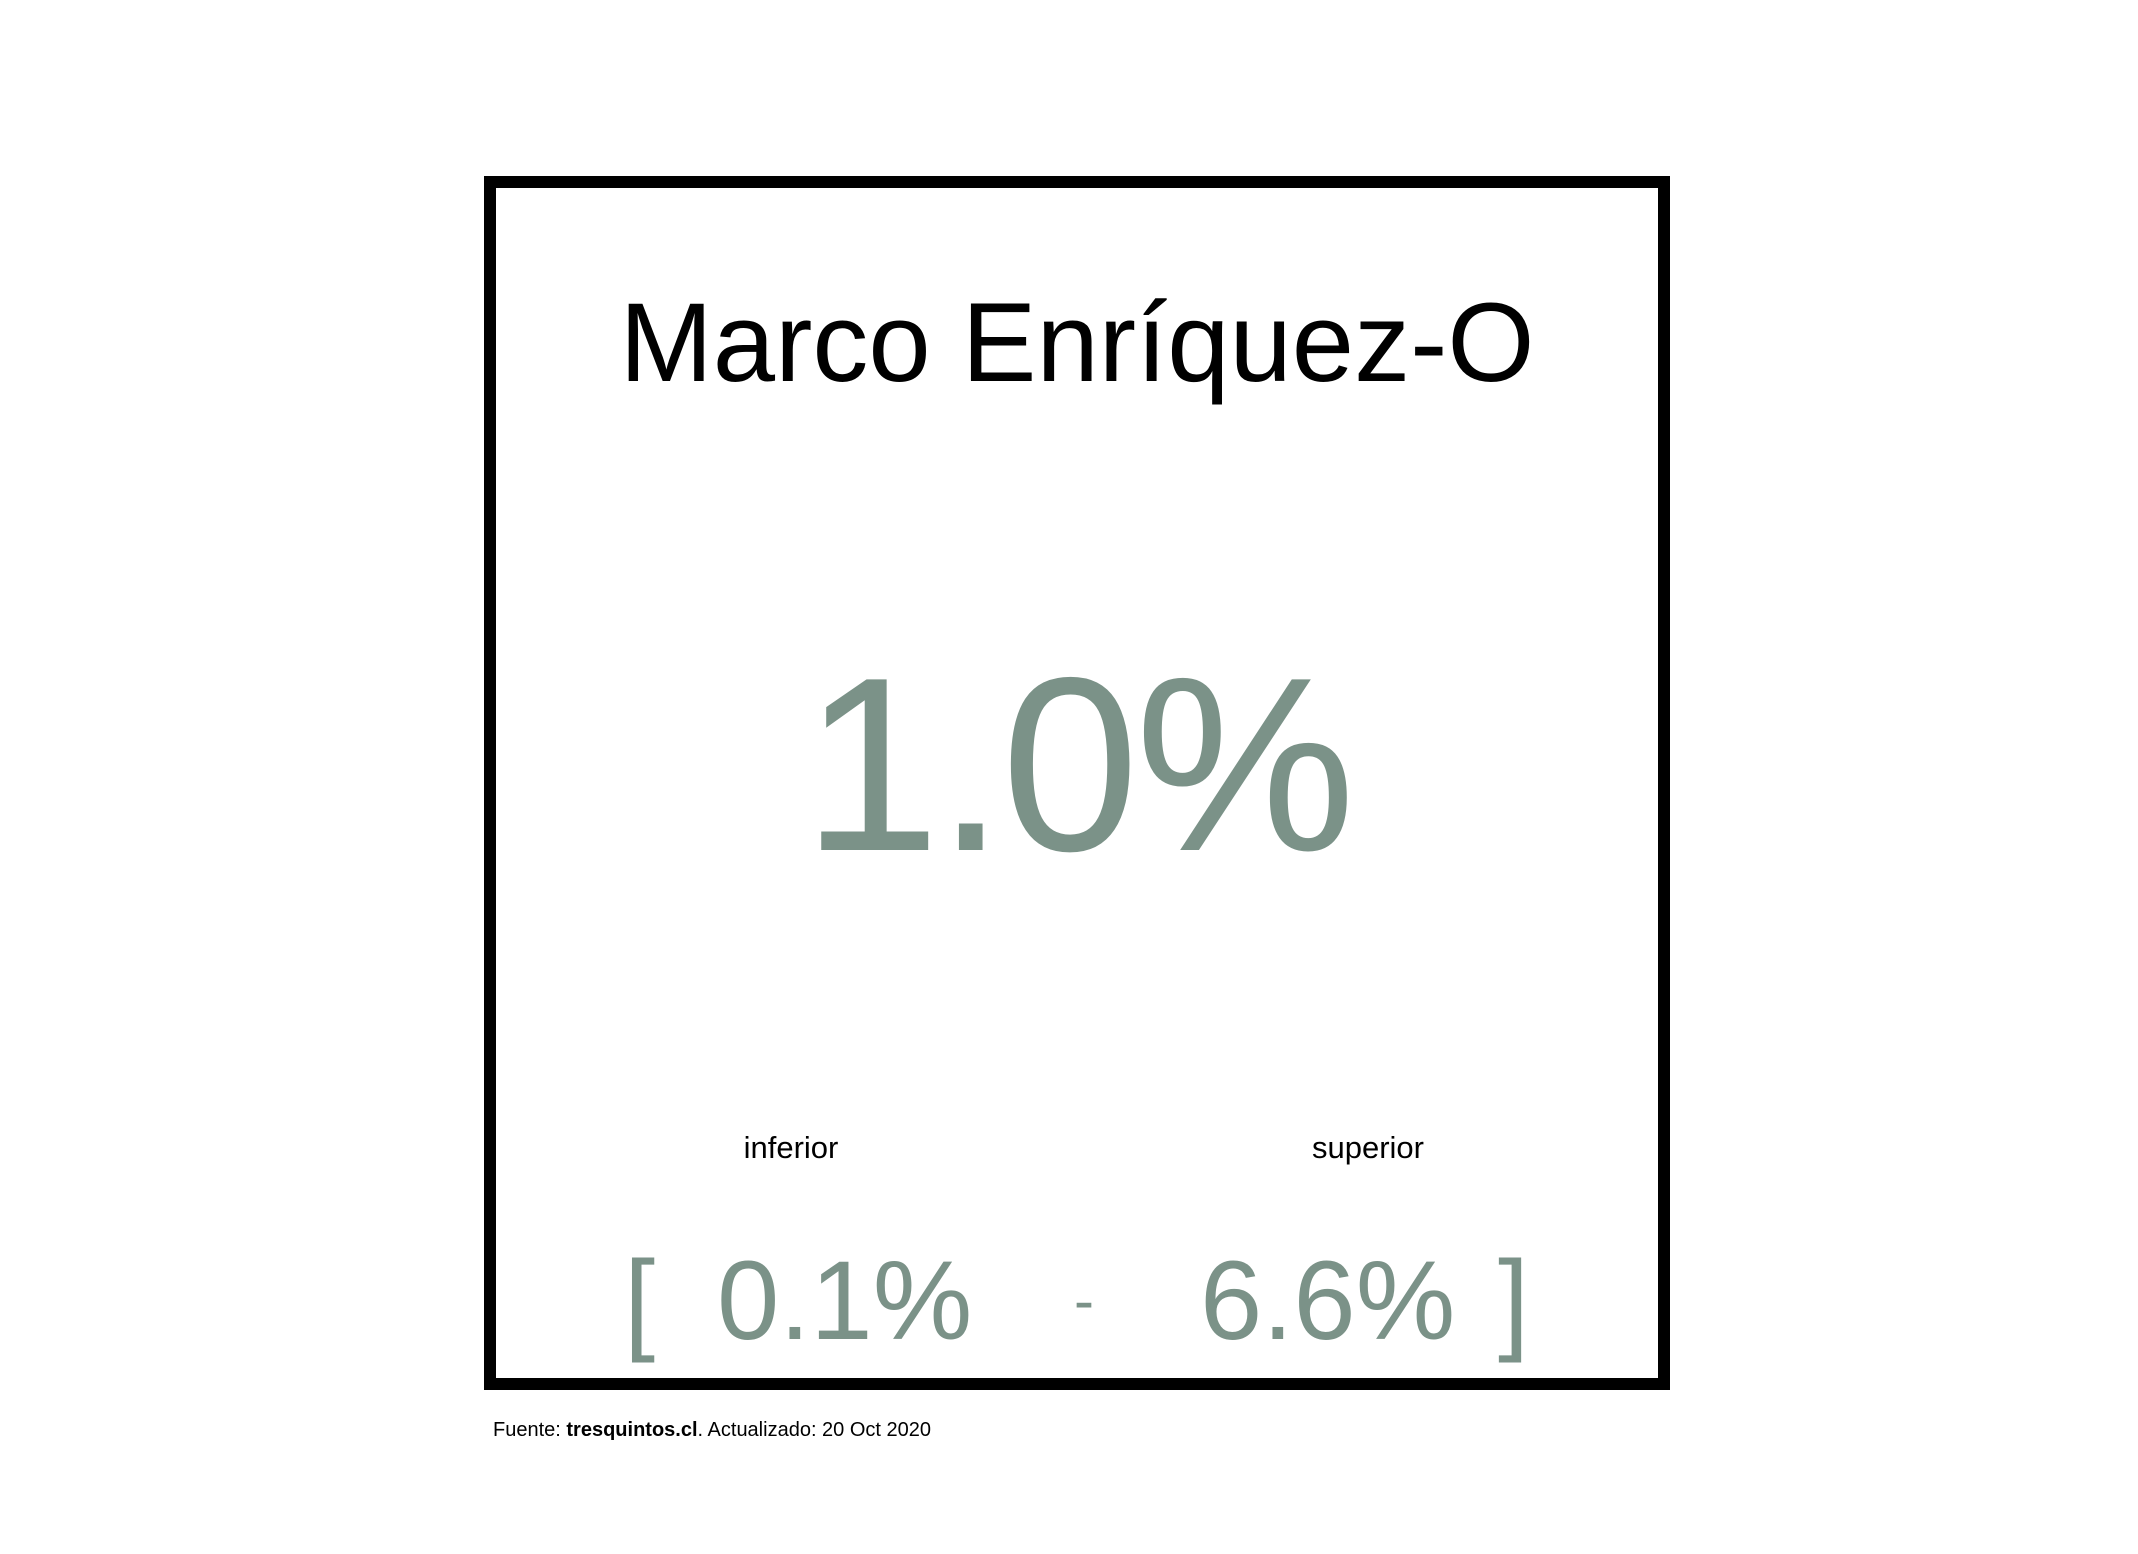 This screenshot has width=2138, height=1554. What do you see at coordinates (845, 1300) in the screenshot?
I see `lower-bound-value: 0.1%` at bounding box center [845, 1300].